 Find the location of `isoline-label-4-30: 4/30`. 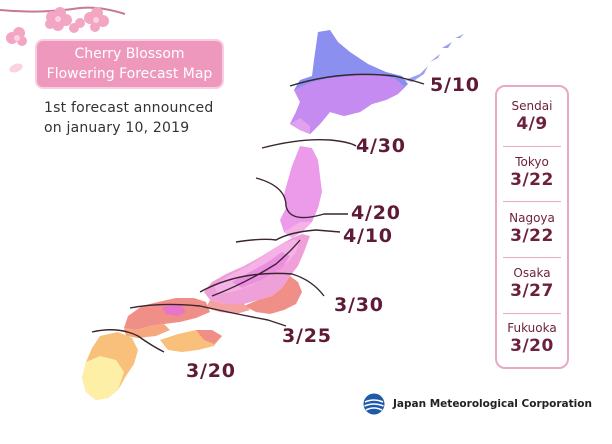

isoline-label-4-30: 4/30 is located at coordinates (381, 146).